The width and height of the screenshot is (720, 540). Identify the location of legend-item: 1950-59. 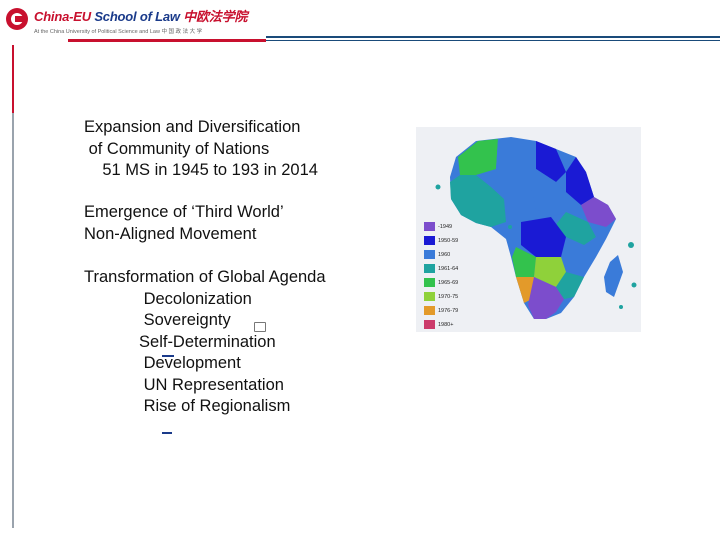
(441, 240).